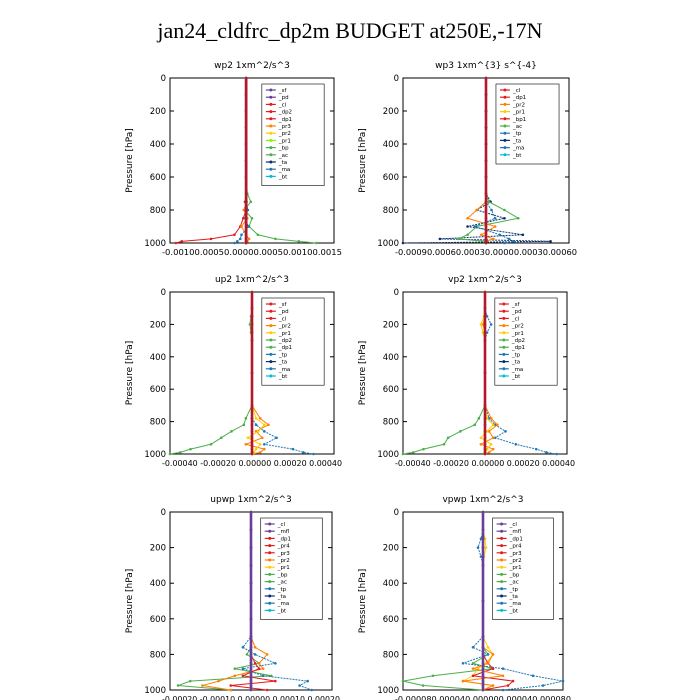 This screenshot has width=700, height=700. Describe the element at coordinates (517, 134) in the screenshot. I see `legend-entry: _tp` at that location.